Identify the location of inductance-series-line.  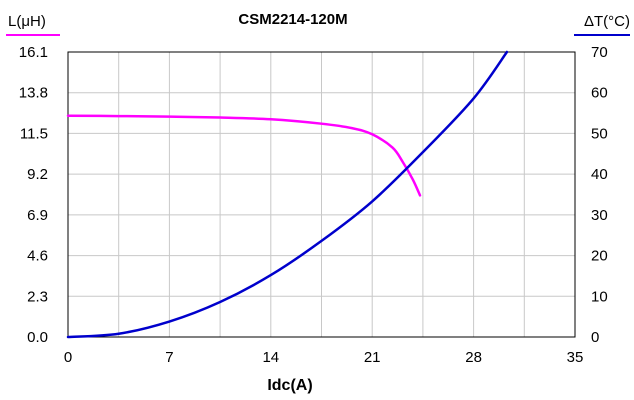
(244, 155).